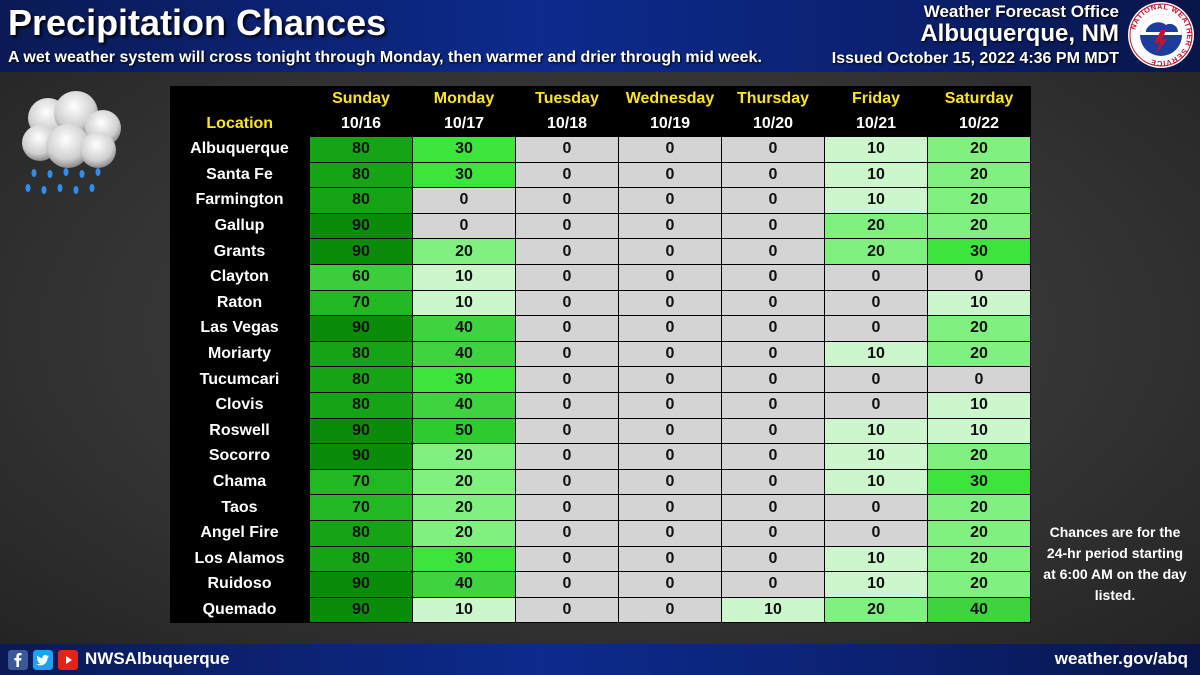 The image size is (1200, 675). What do you see at coordinates (567, 124) in the screenshot?
I see `date-header: 10/18` at bounding box center [567, 124].